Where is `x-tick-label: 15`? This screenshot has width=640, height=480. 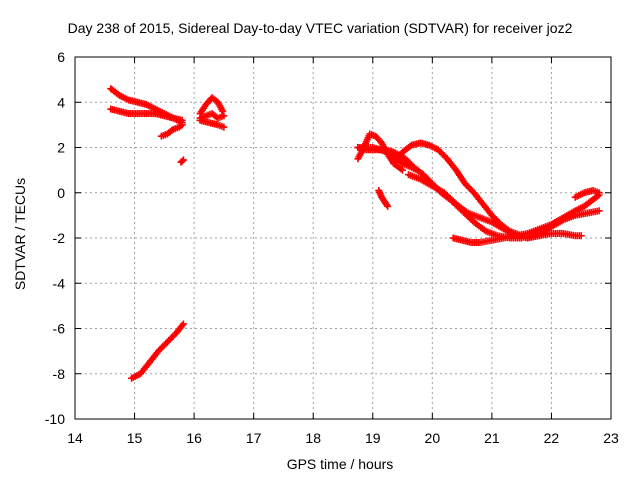 x-tick-label: 15 is located at coordinates (135, 438).